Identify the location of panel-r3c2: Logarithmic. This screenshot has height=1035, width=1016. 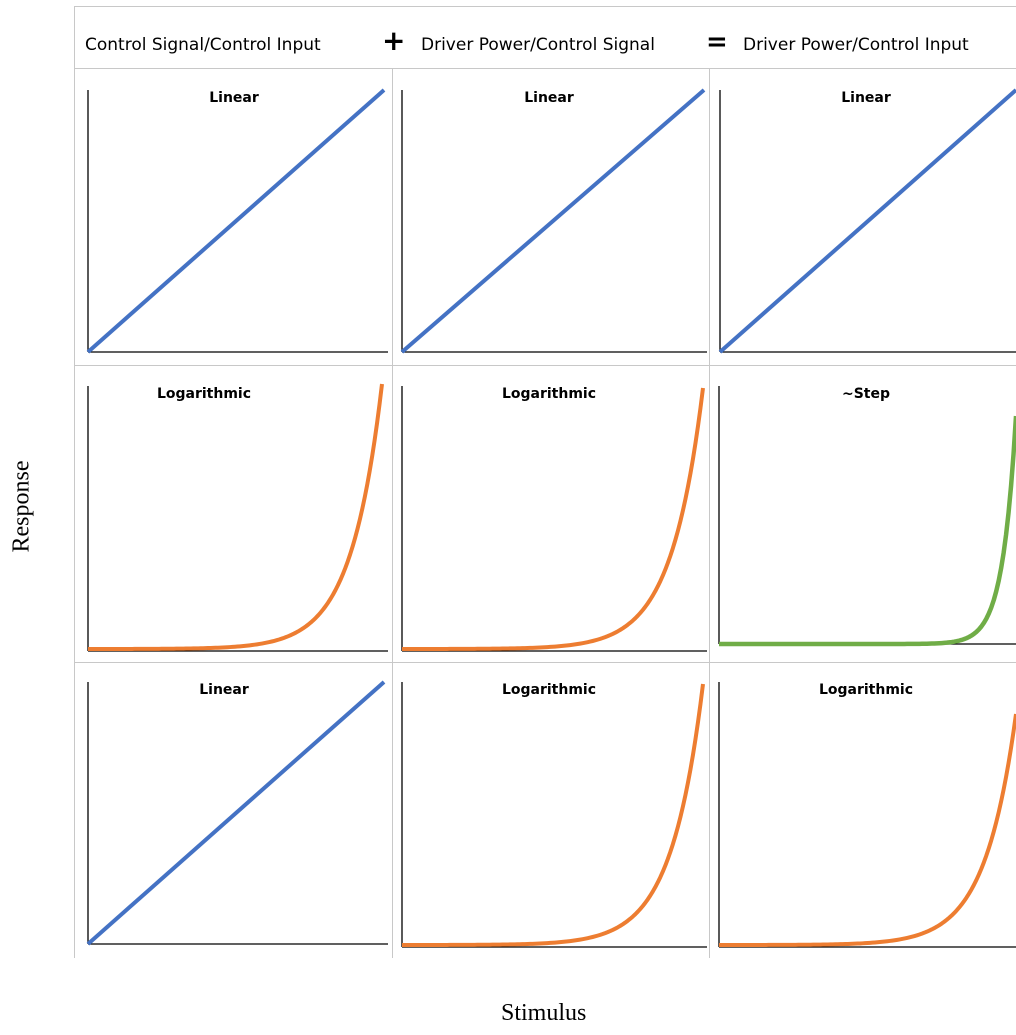
(554, 815).